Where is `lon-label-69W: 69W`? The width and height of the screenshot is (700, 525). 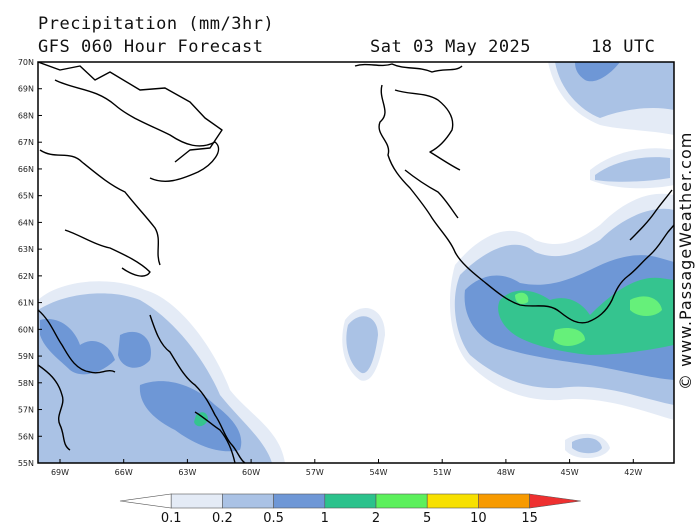 lon-label-69W: 69W is located at coordinates (60, 472).